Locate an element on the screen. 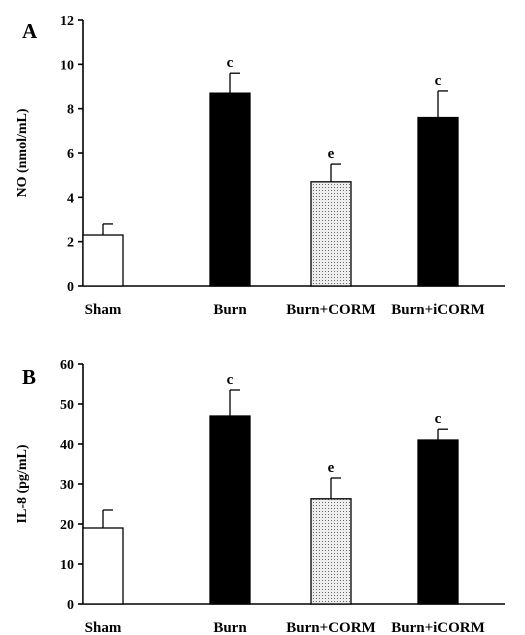  y-tick-label: 50 is located at coordinates (67, 405).